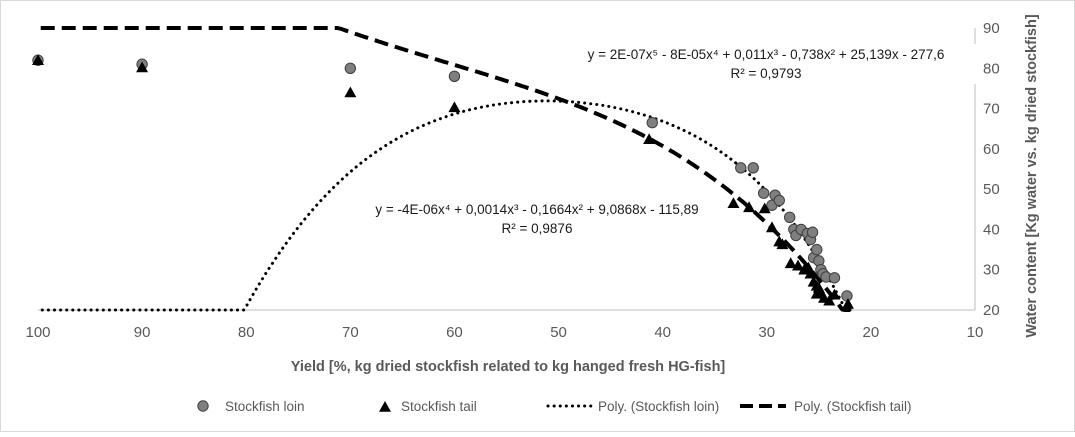 The image size is (1075, 437). What do you see at coordinates (265, 406) in the screenshot?
I see `legend-label: Stockfish loin` at bounding box center [265, 406].